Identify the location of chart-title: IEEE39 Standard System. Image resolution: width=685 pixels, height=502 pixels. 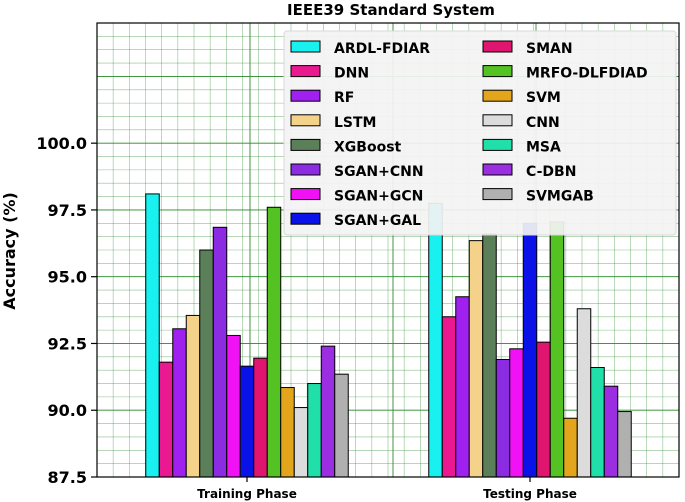
(391, 10).